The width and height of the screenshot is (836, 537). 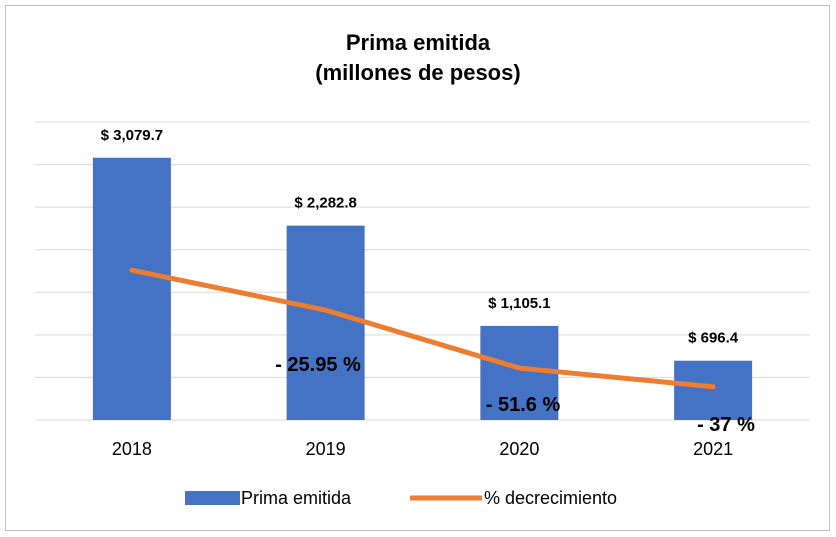 I want to click on legend-swatch, so click(x=212, y=498).